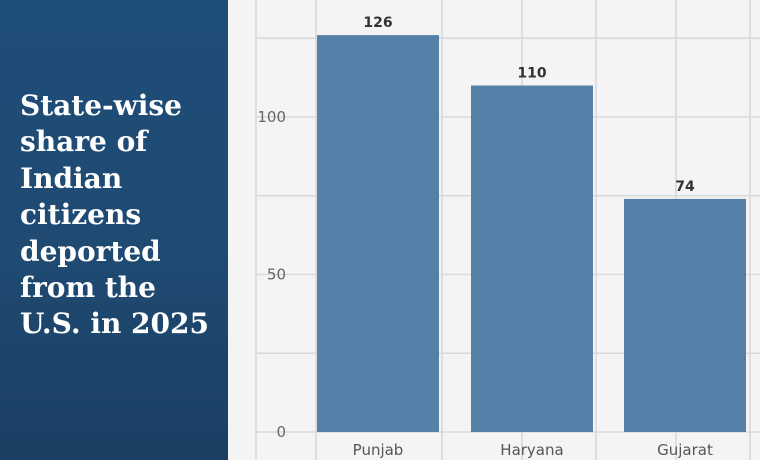 Image resolution: width=760 pixels, height=460 pixels. Describe the element at coordinates (532, 258) in the screenshot. I see `bar-haryana` at that location.